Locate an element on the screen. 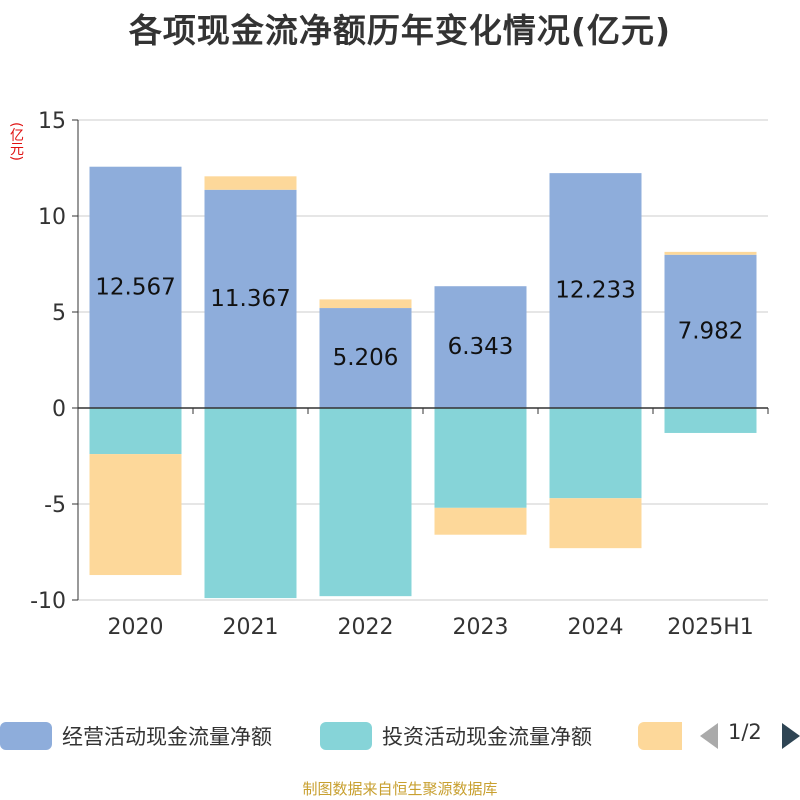  data-label-2023: 6.343 is located at coordinates (481, 347).